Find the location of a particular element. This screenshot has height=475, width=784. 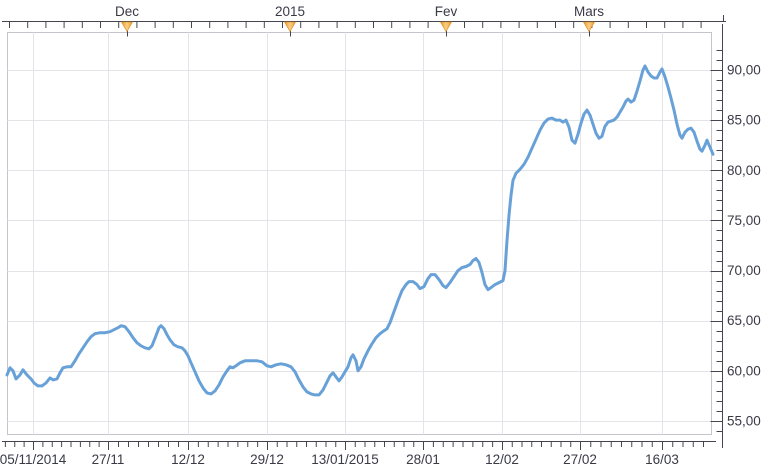

date-tick-label: 27/02 is located at coordinates (580, 459).